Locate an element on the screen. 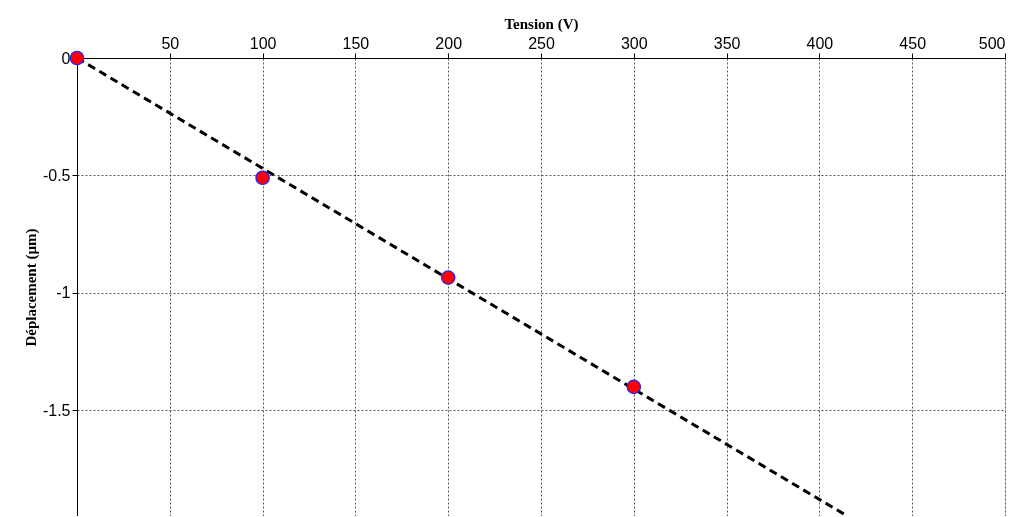  y-tick-label: -0.5 is located at coordinates (56, 175).